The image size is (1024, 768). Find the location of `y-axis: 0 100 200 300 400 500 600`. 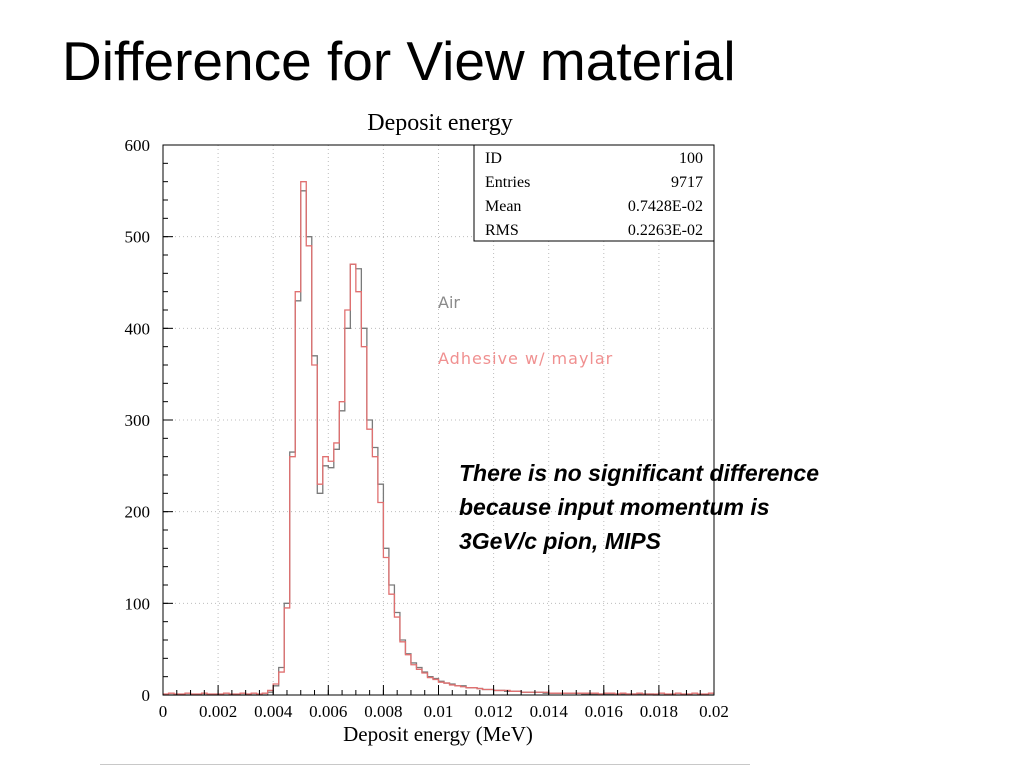

y-axis: 0 100 200 300 400 500 600 is located at coordinates (149, 420).